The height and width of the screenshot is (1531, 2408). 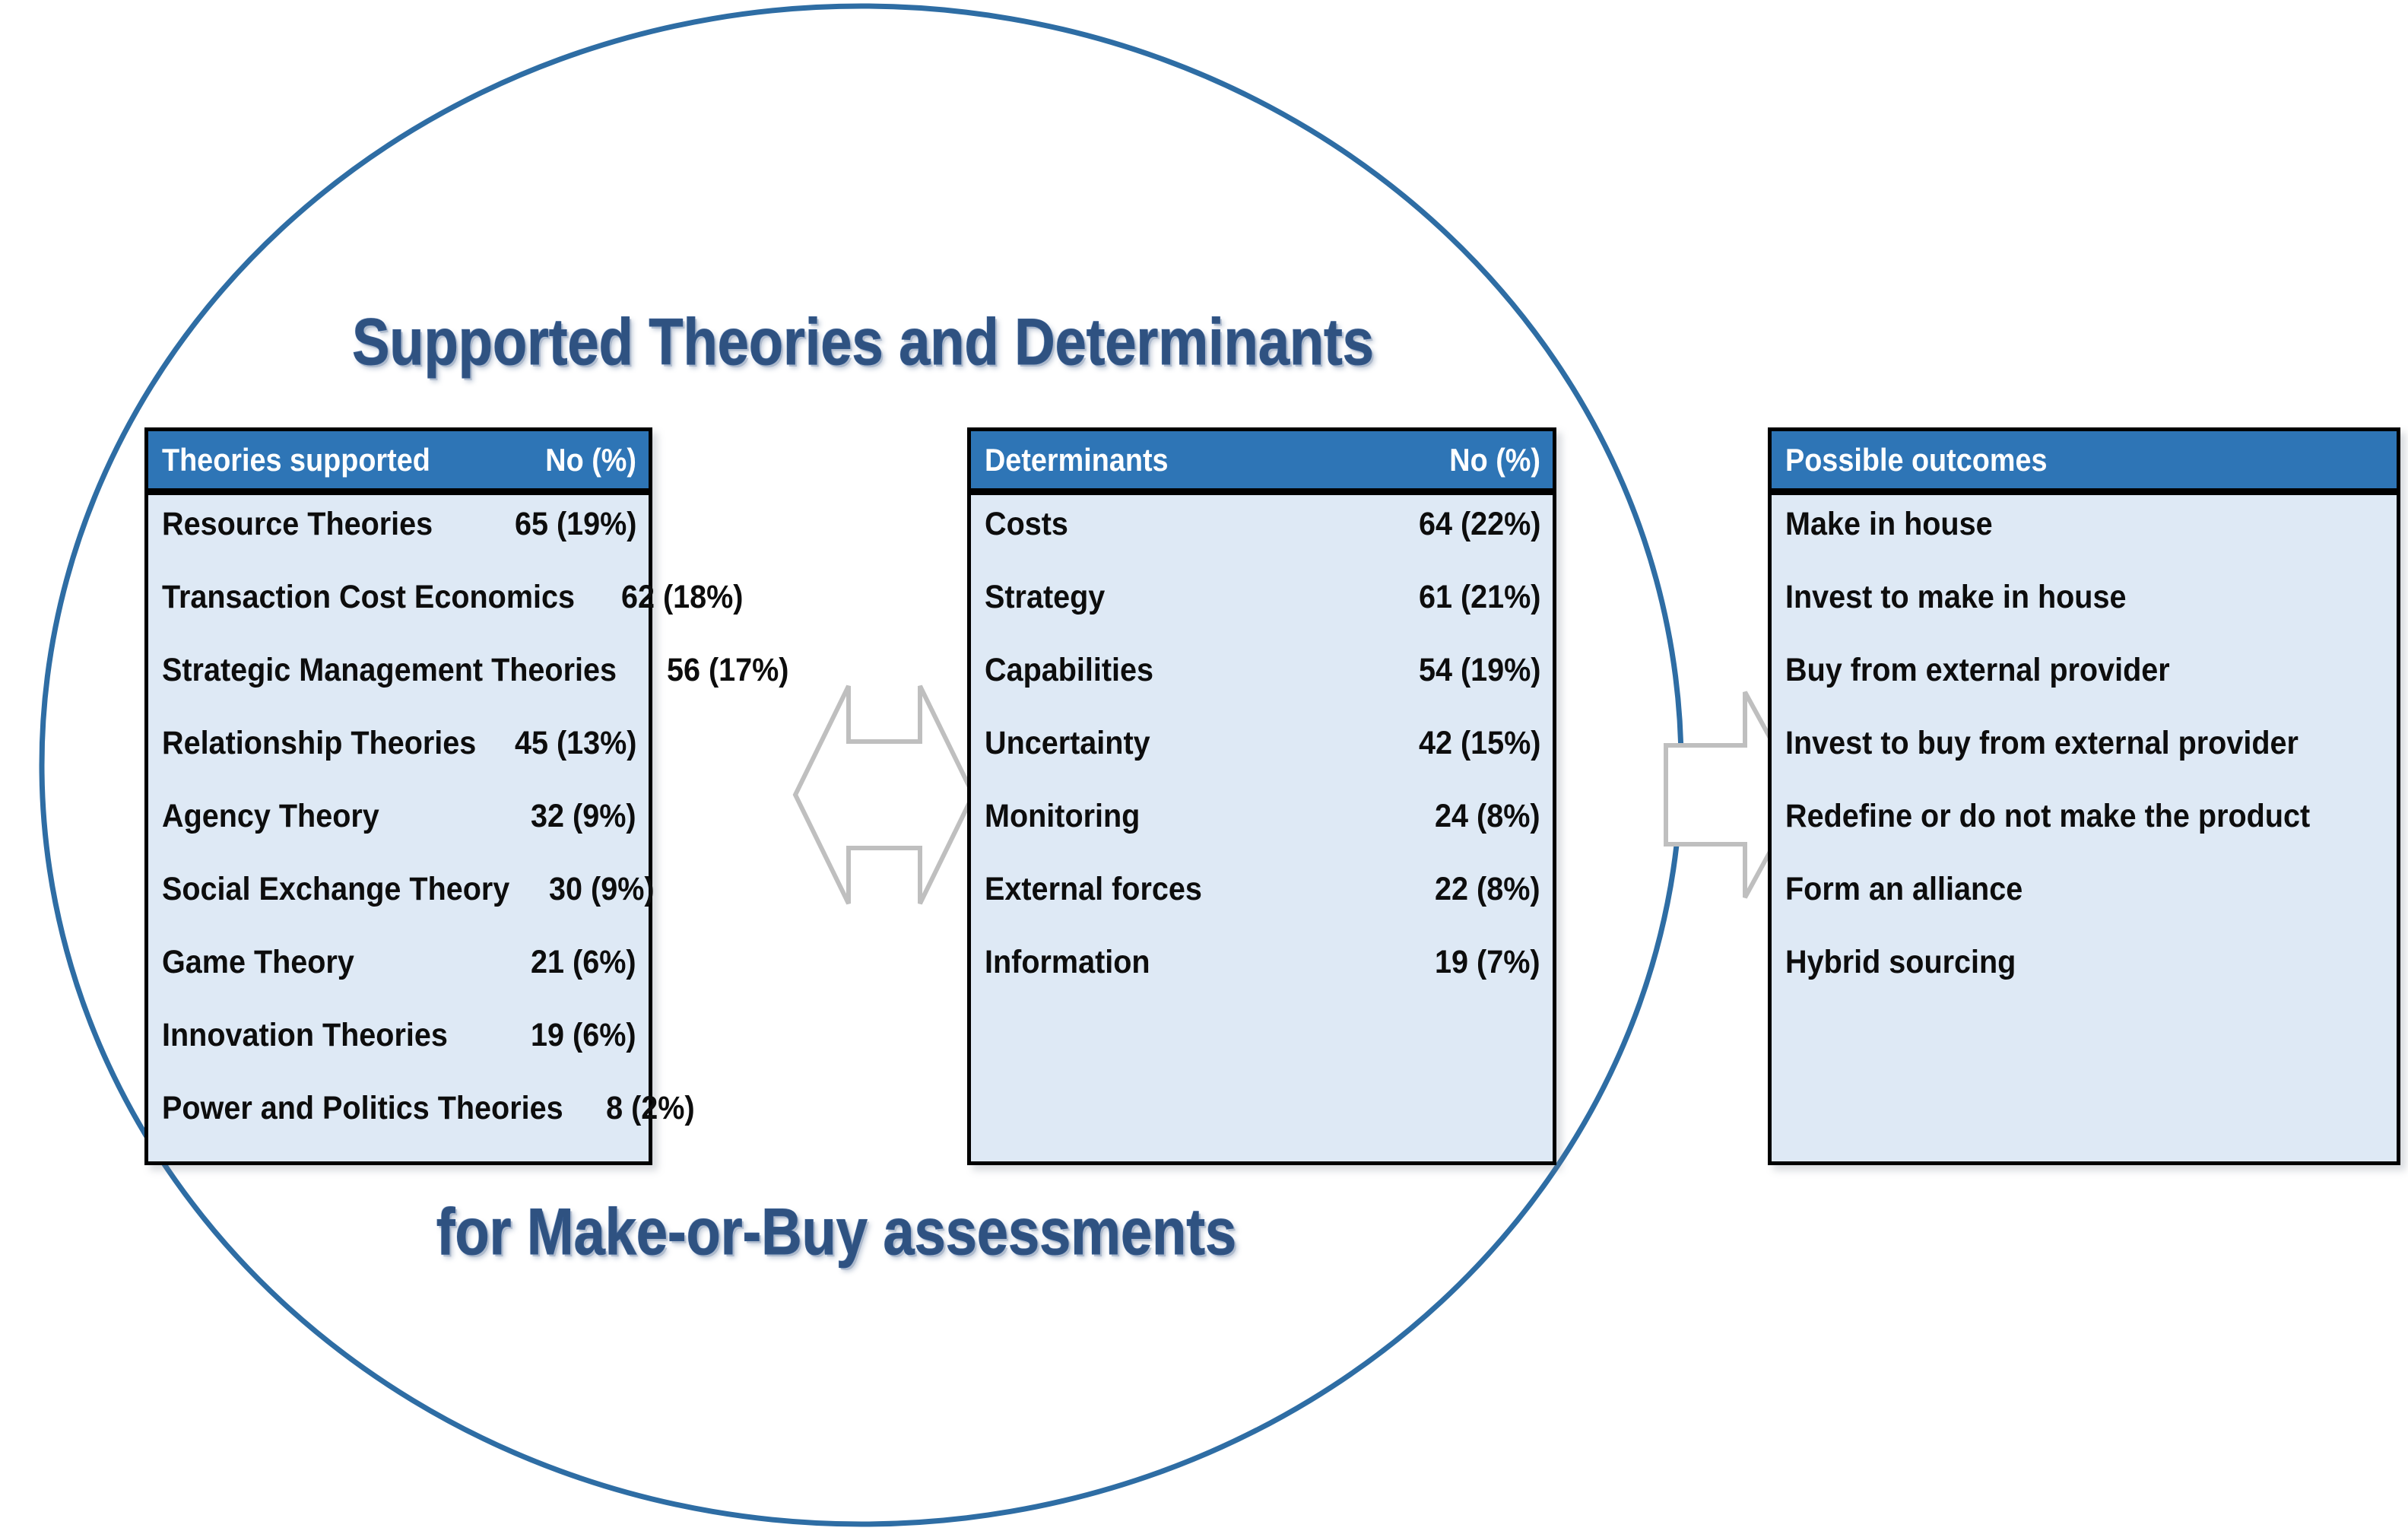 I want to click on row-value: 56 (17%), so click(x=727, y=670).